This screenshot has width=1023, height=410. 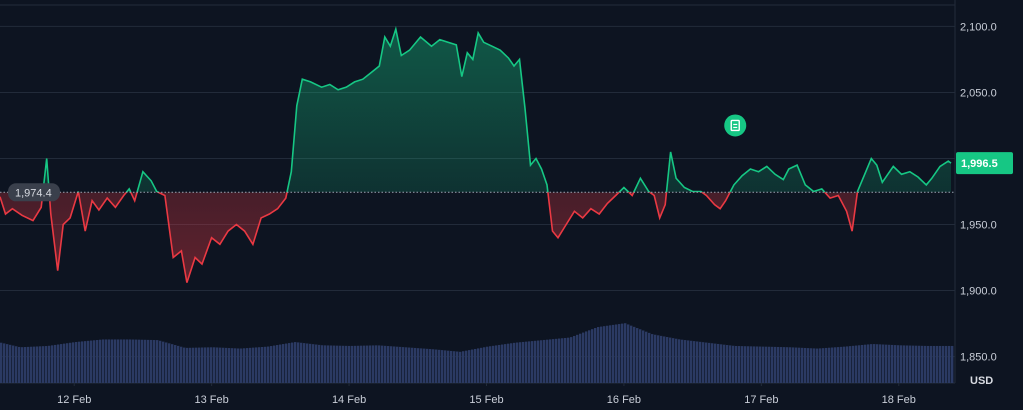 What do you see at coordinates (761, 400) in the screenshot?
I see `x-tick-label-5: 17 Feb` at bounding box center [761, 400].